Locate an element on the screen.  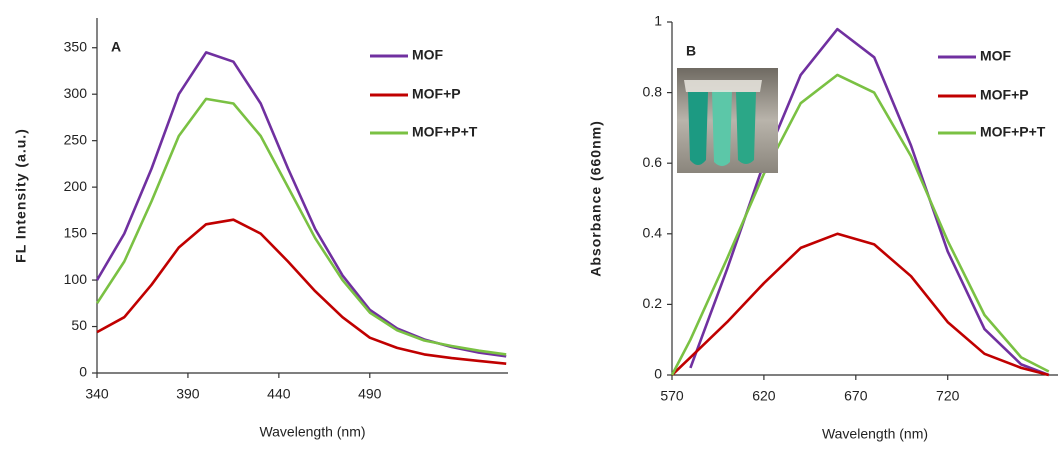
y-axis-label: FL Intensity (a.u.) is located at coordinates (21, 195).